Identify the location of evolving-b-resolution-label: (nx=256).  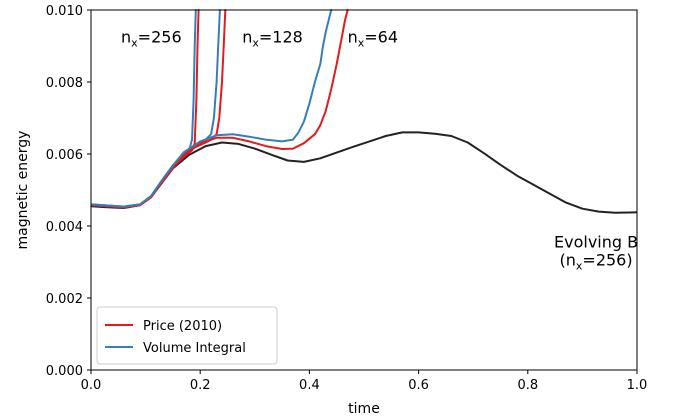
(596, 262).